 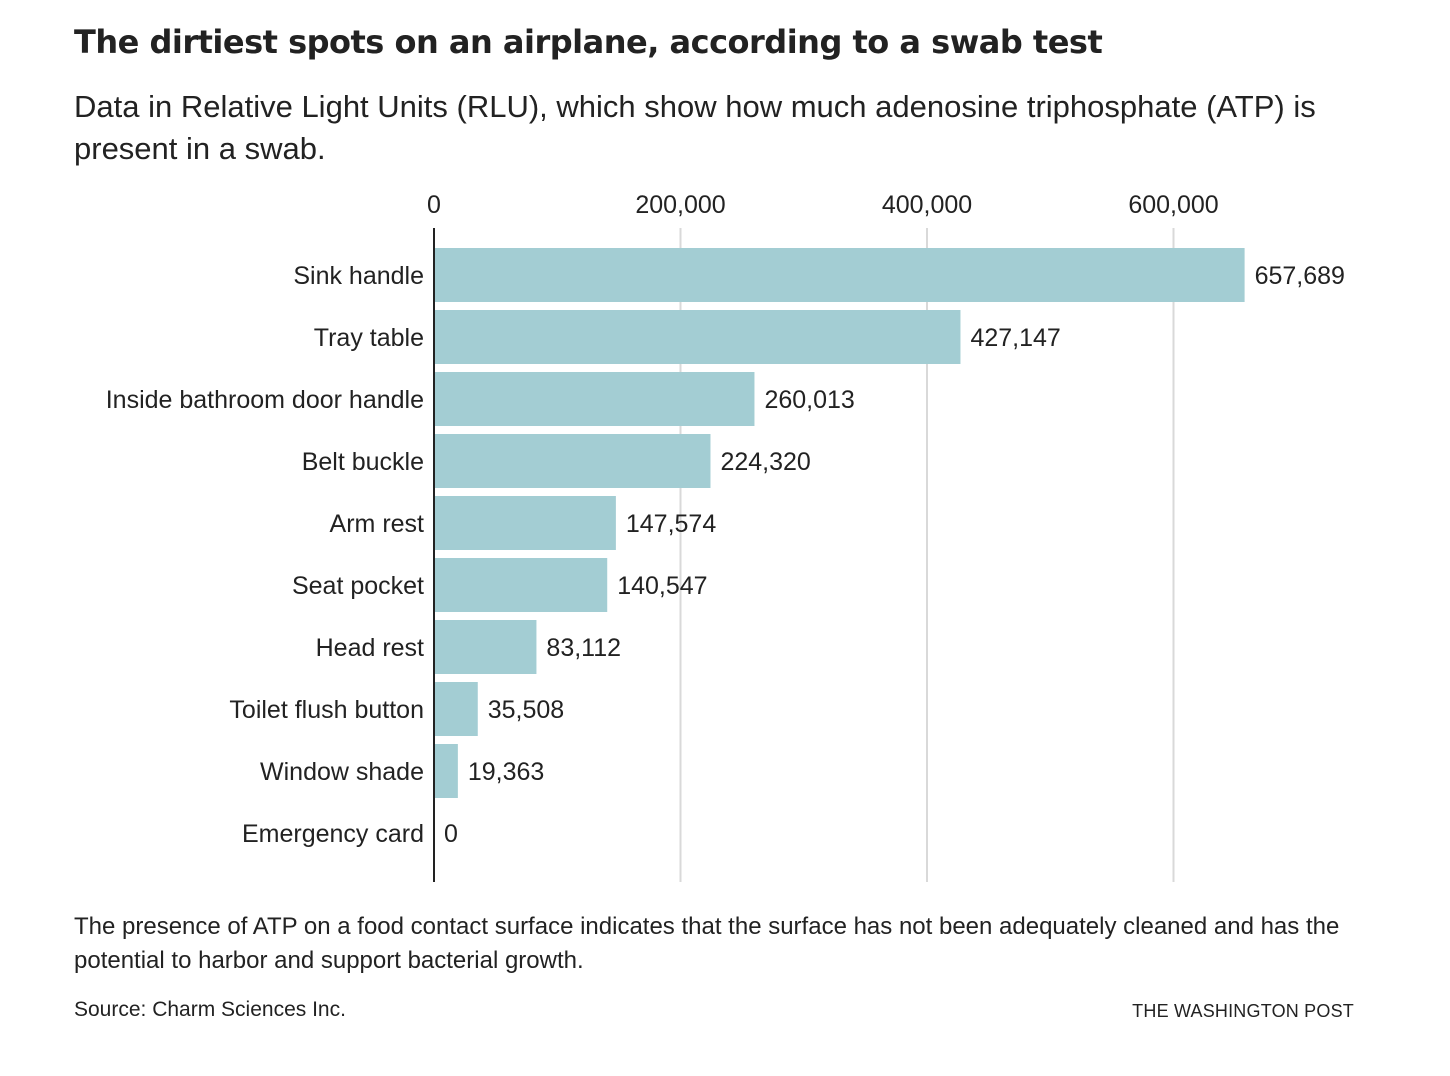 What do you see at coordinates (369, 338) in the screenshot?
I see `category-label: Tray table` at bounding box center [369, 338].